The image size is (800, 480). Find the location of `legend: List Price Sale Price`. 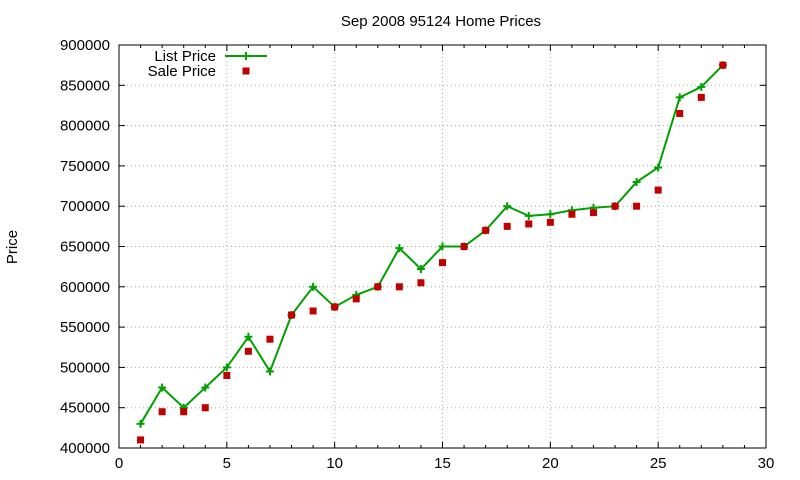

legend: List Price Sale Price is located at coordinates (207, 64).